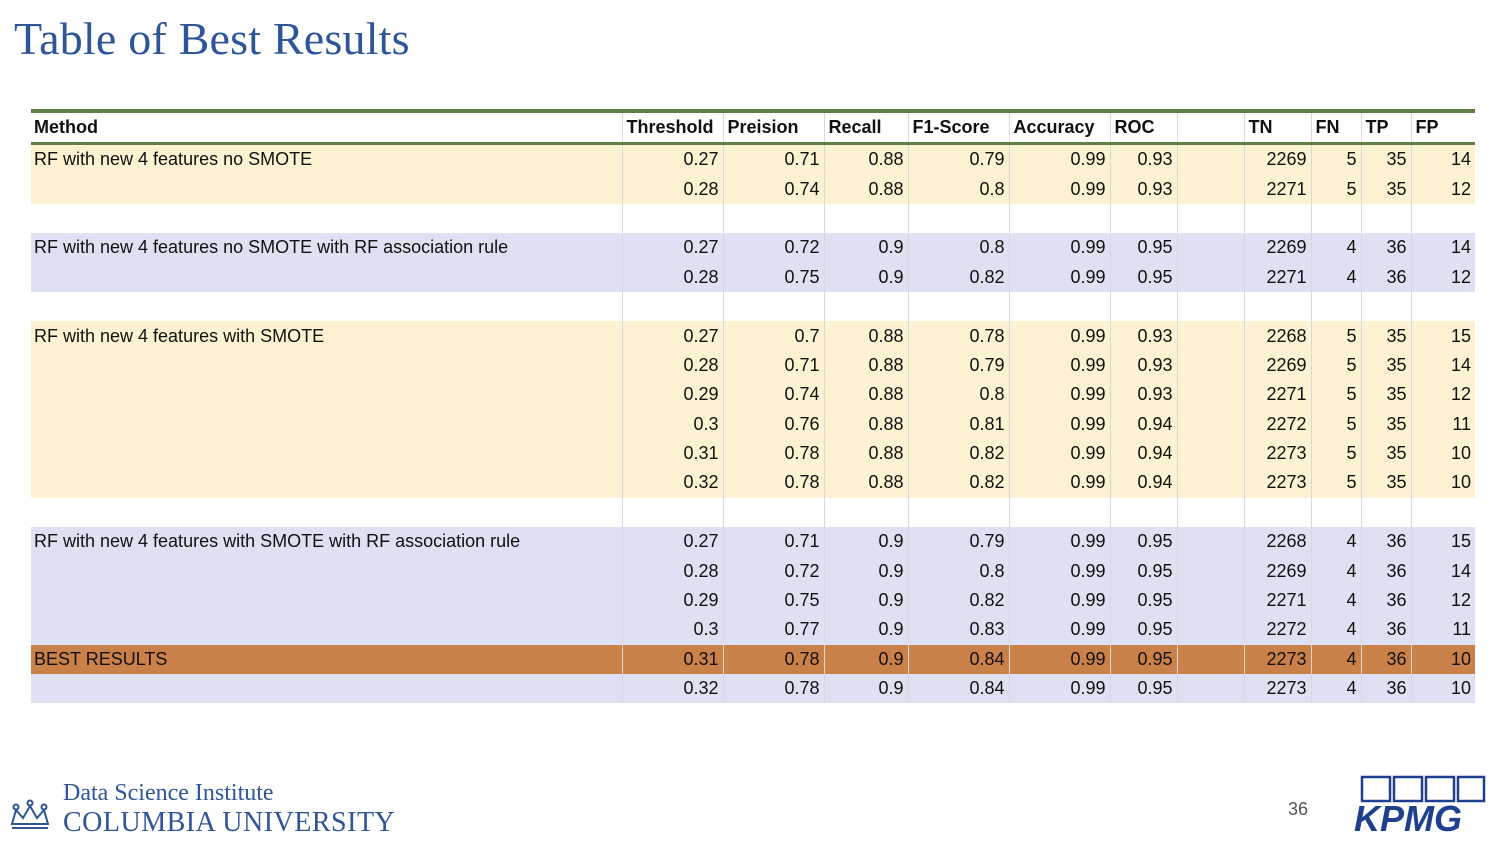  What do you see at coordinates (229, 822) in the screenshot?
I see `university-name: COLUMBIA UNIVERSITY` at bounding box center [229, 822].